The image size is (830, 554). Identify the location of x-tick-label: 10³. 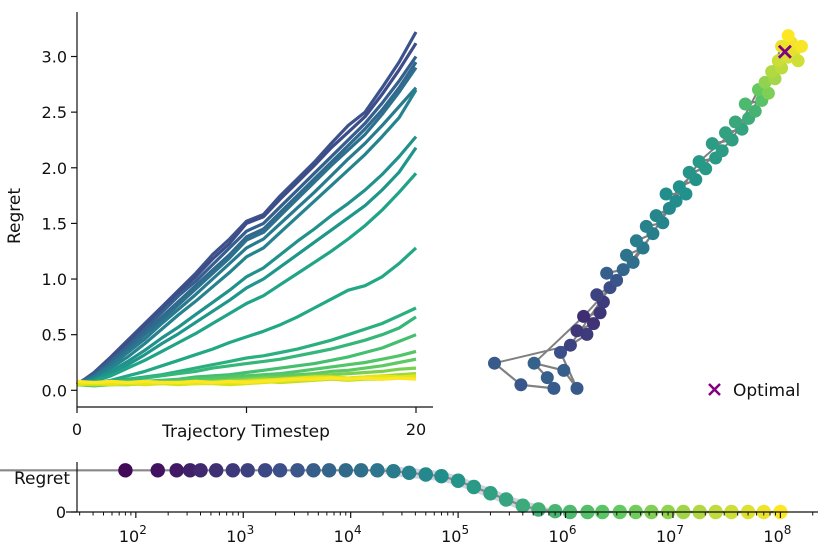
(240, 534).